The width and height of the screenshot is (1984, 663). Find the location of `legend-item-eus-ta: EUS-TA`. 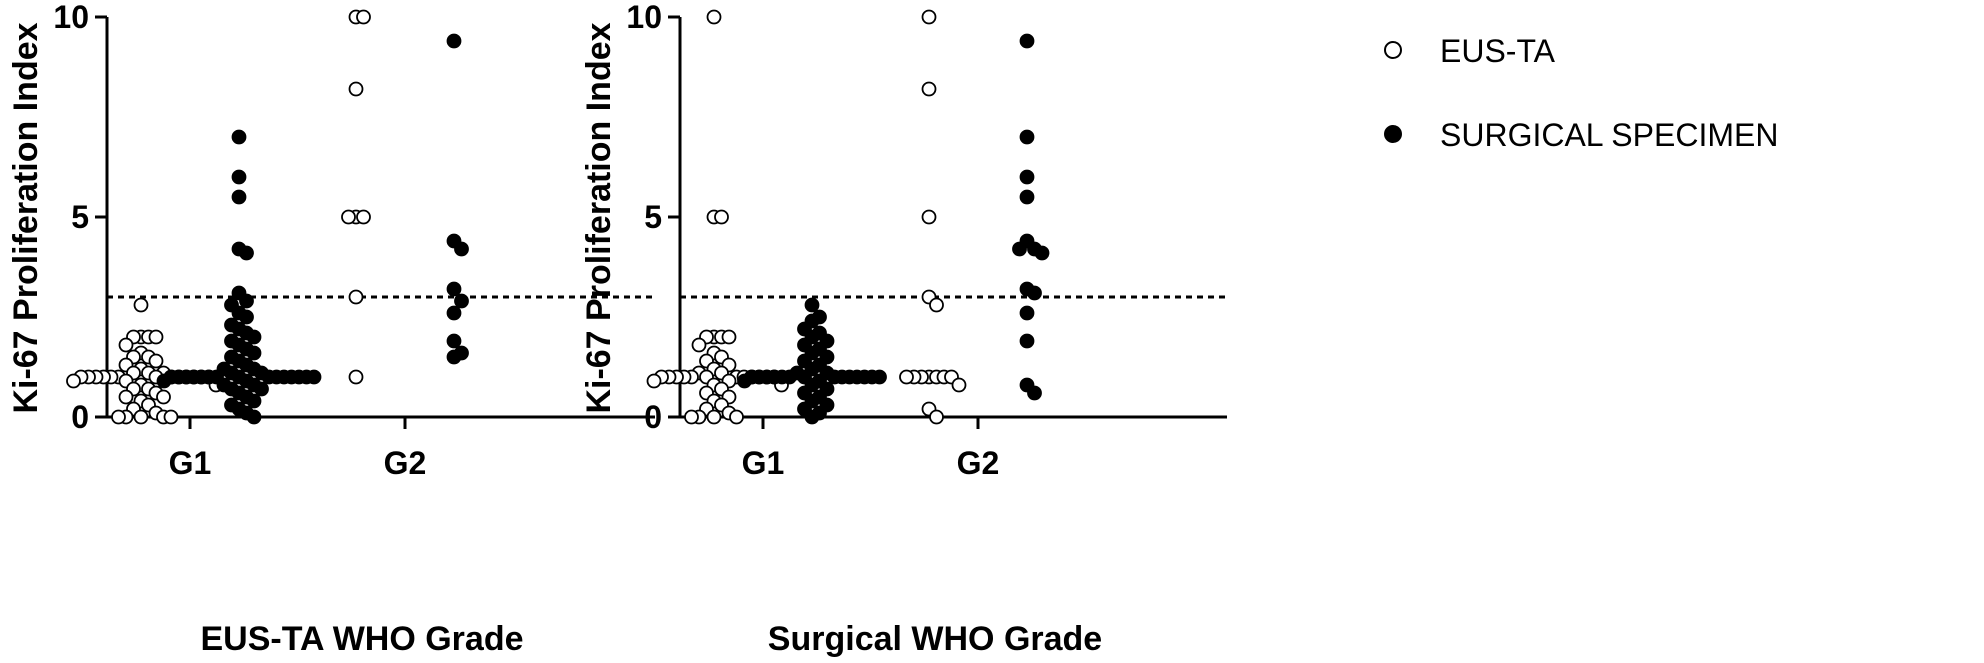

legend-item-eus-ta: EUS-TA is located at coordinates (1470, 51).